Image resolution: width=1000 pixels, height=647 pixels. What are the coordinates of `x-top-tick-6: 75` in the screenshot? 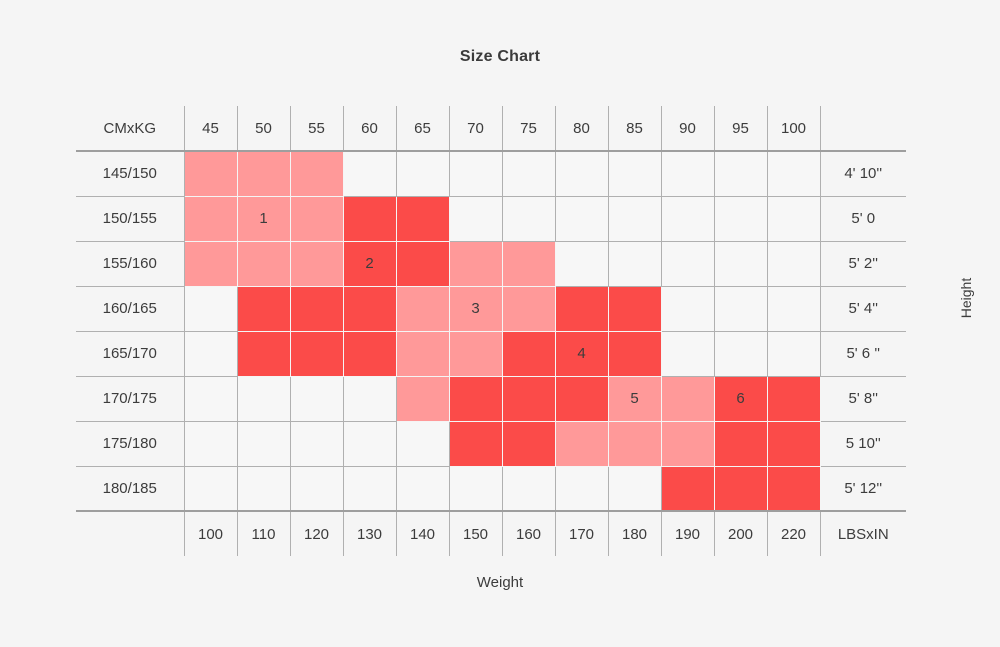 It's located at (528, 129).